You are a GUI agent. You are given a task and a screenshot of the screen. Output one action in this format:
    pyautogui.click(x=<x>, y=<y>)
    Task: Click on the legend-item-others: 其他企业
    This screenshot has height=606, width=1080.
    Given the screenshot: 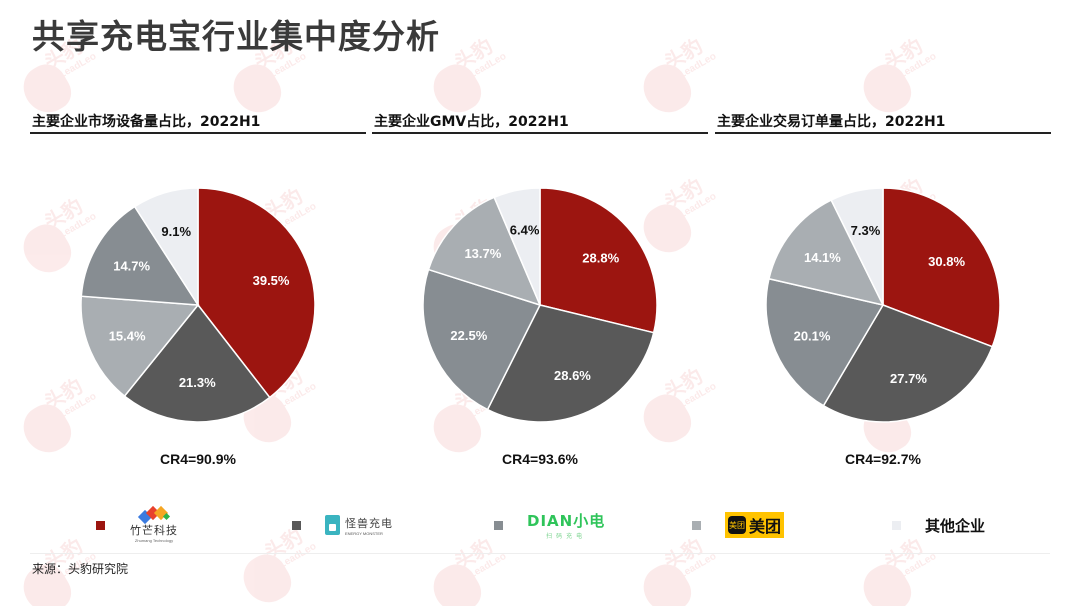 What is the action you would take?
    pyautogui.click(x=938, y=525)
    